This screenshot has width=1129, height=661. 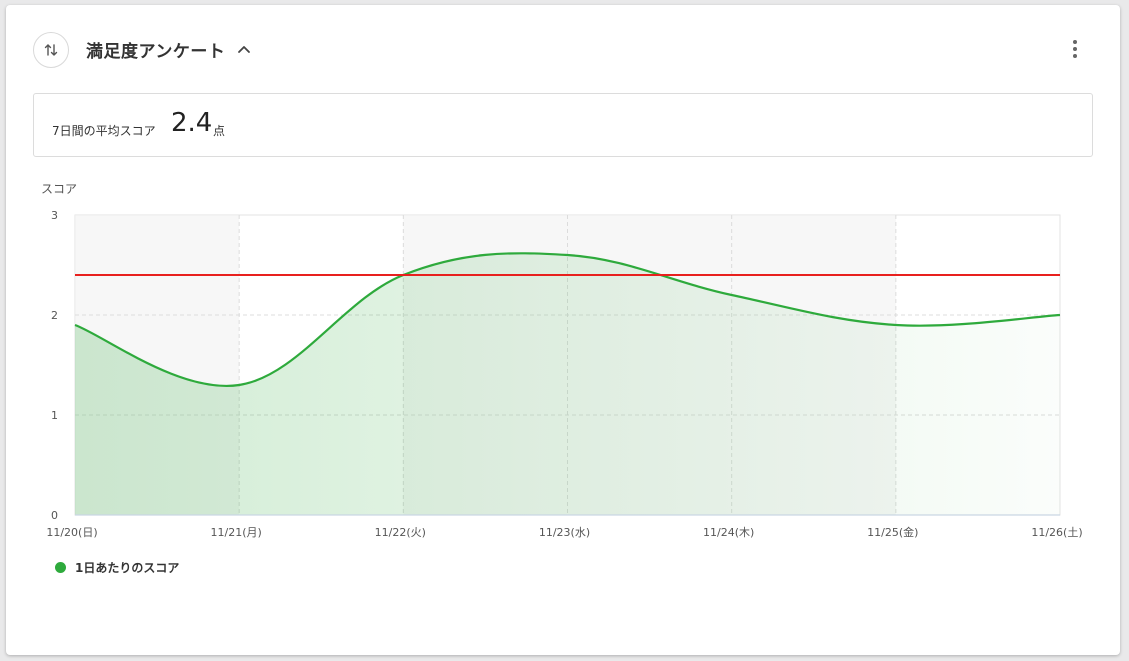 I want to click on x-tick-label: 11/23(水), so click(x=564, y=532).